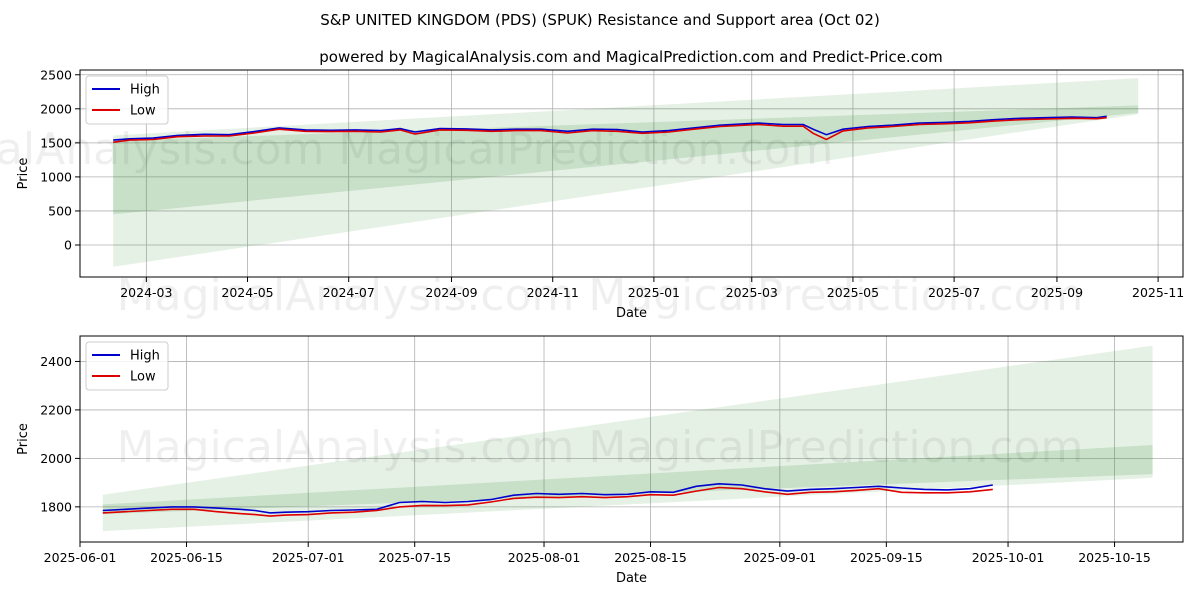 This screenshot has width=1200, height=600. What do you see at coordinates (752, 292) in the screenshot?
I see `x-tick-label: 2025-03` at bounding box center [752, 292].